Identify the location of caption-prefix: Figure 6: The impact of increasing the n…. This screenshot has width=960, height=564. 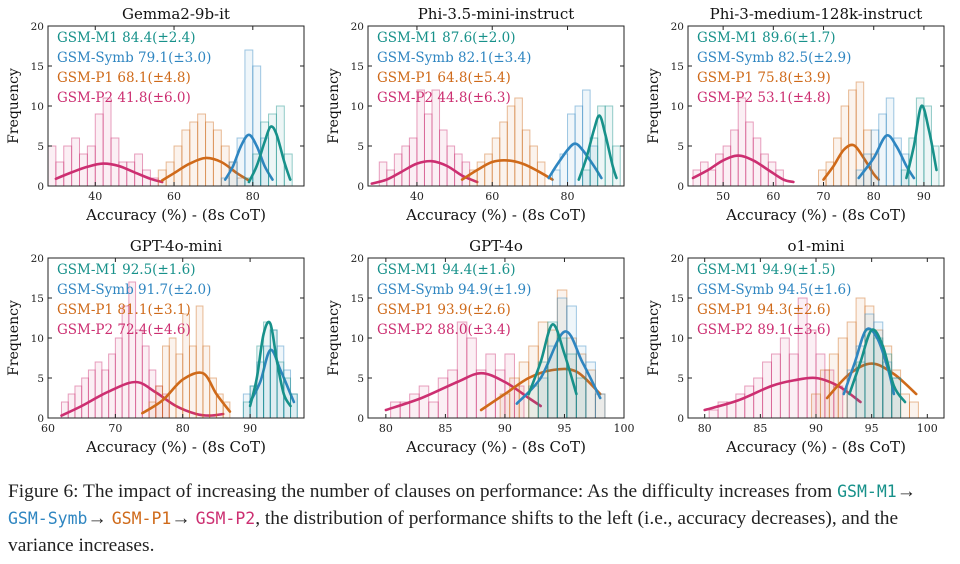
(420, 491).